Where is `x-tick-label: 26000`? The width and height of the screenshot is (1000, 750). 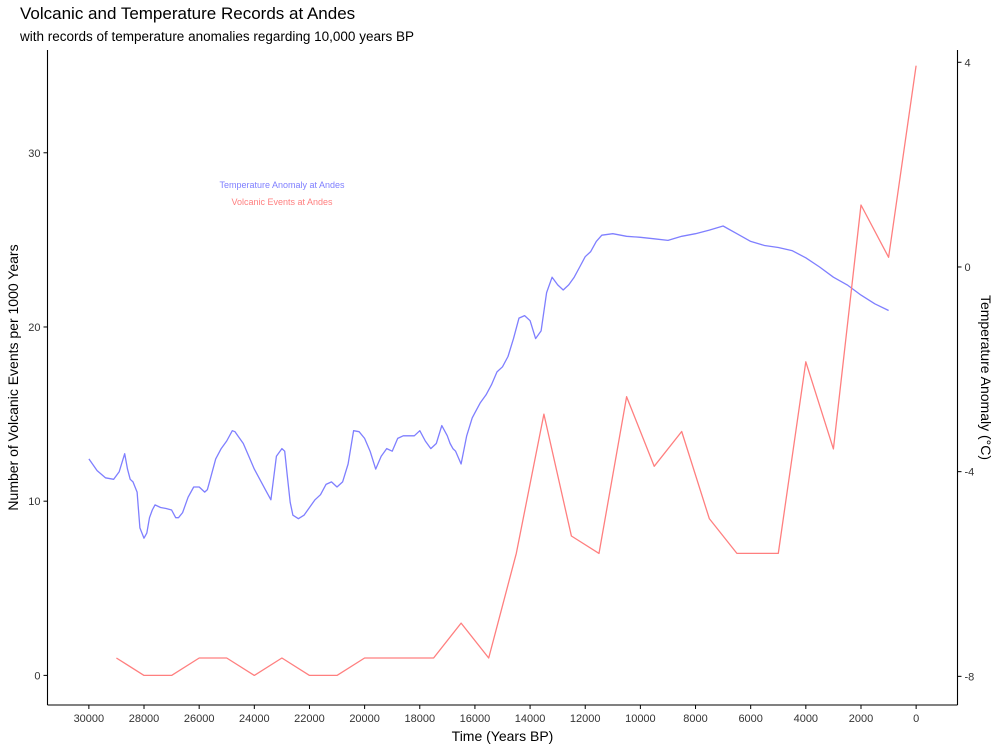
x-tick-label: 26000 is located at coordinates (199, 719).